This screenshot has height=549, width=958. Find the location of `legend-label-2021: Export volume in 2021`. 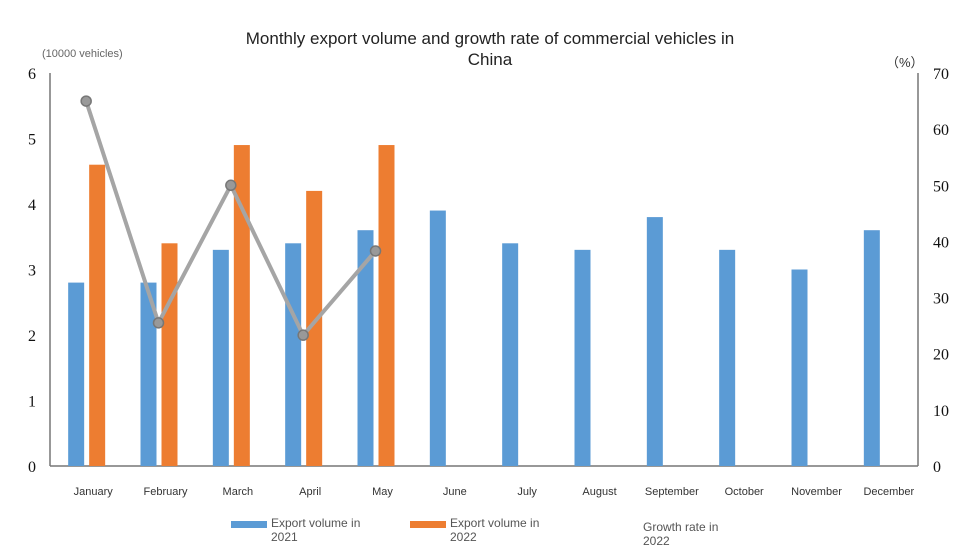

legend-label-2021: Export volume in 2021 is located at coordinates (316, 530).